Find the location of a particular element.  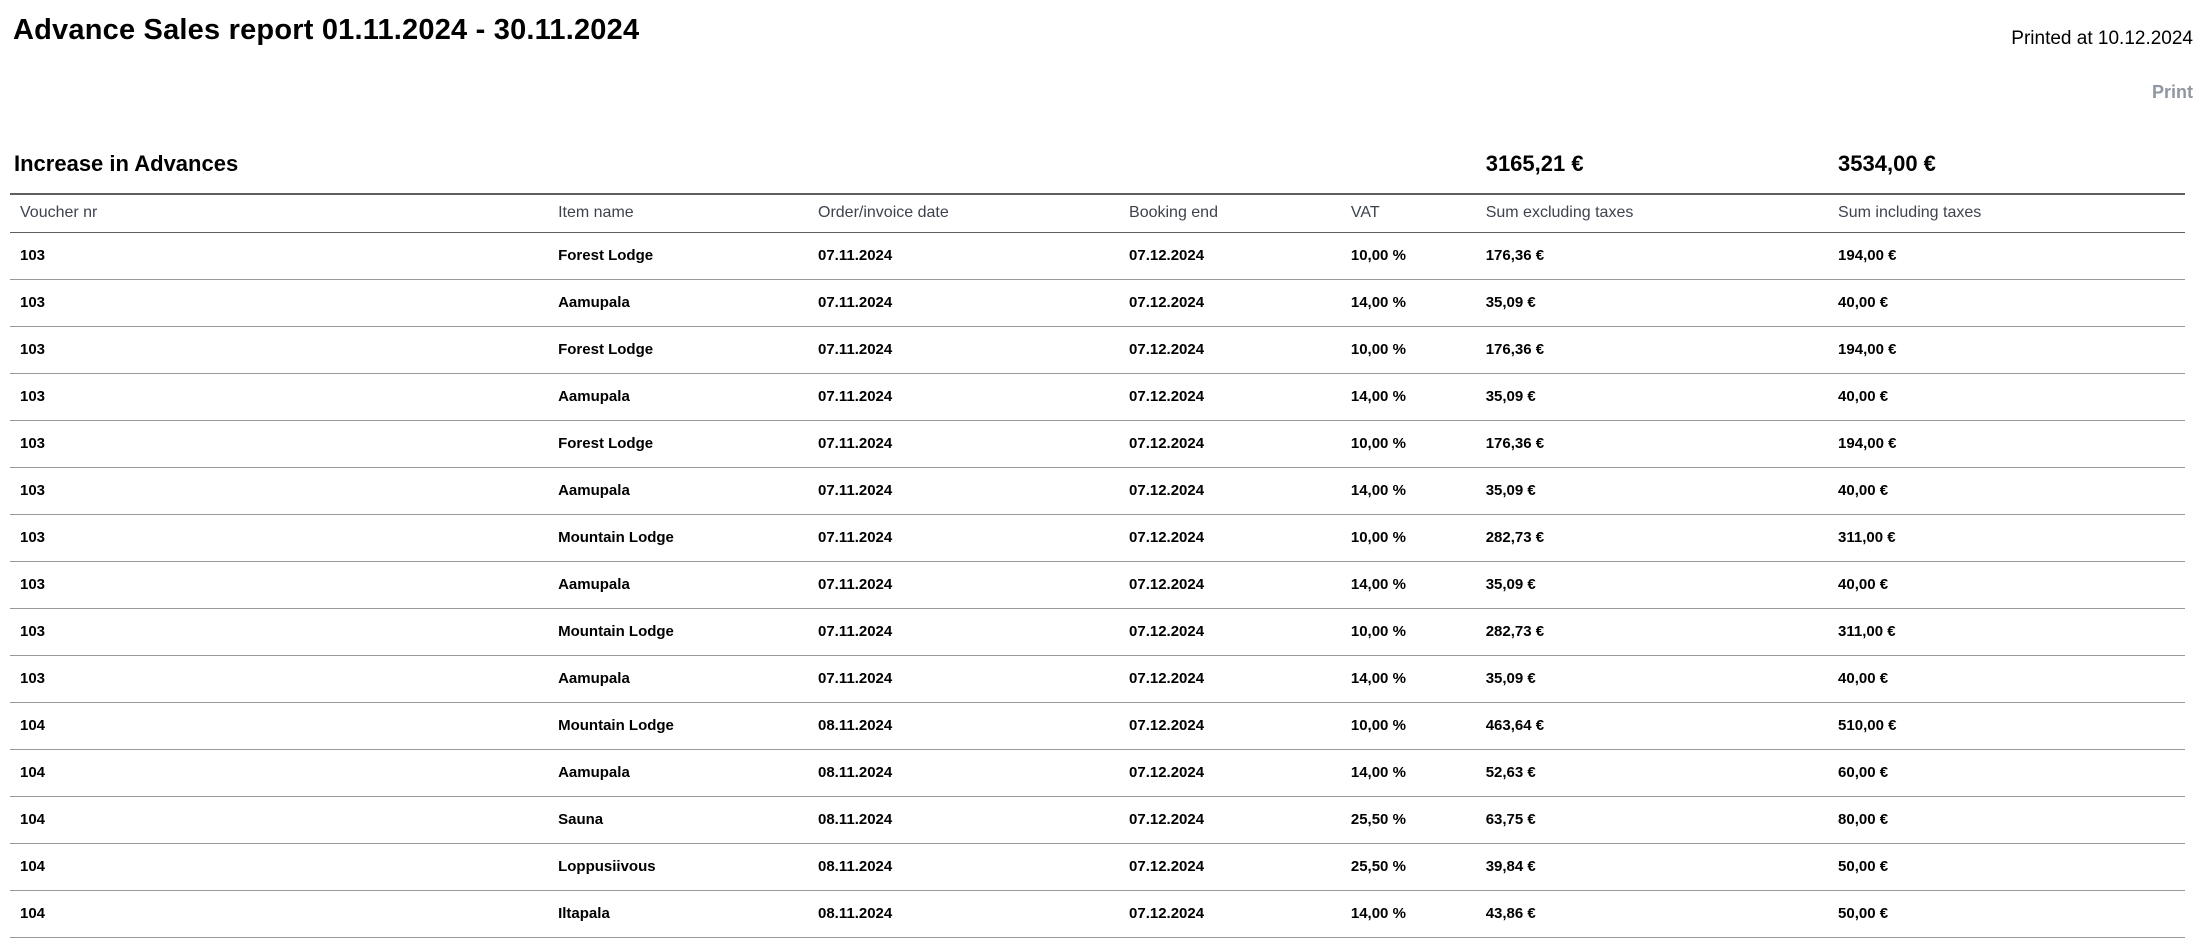

total-including-taxes: 3534,00 € is located at coordinates (1887, 163).